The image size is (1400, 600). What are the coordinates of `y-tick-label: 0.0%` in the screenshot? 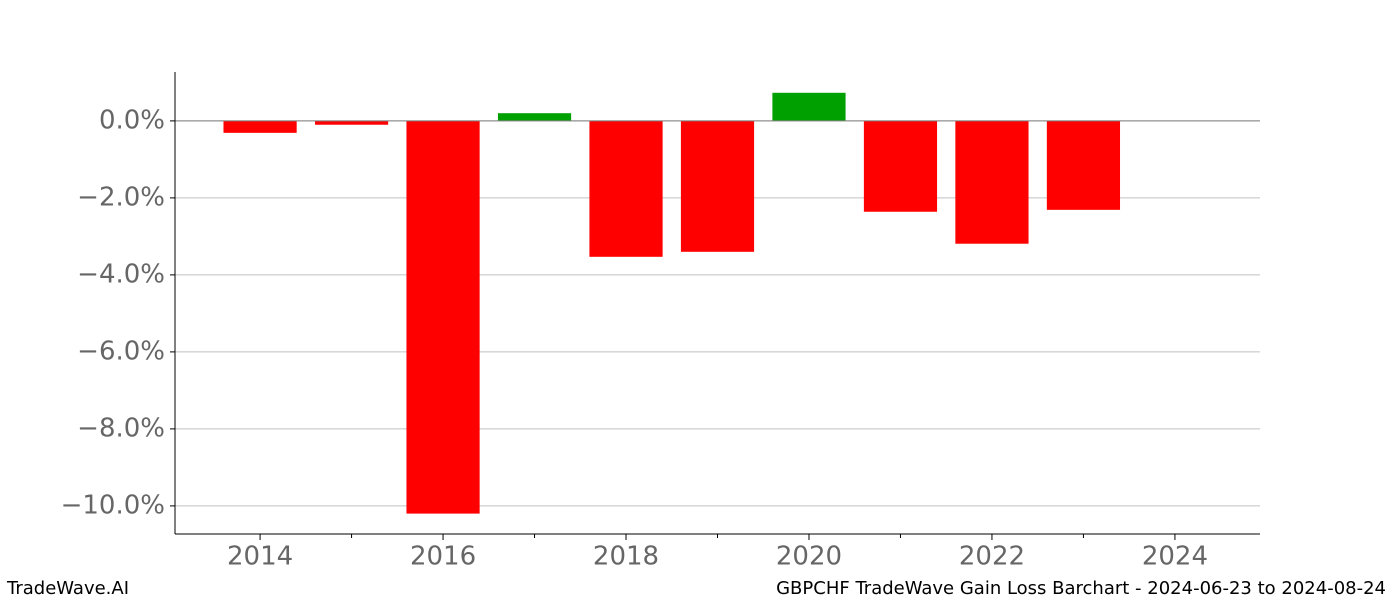 It's located at (132, 120).